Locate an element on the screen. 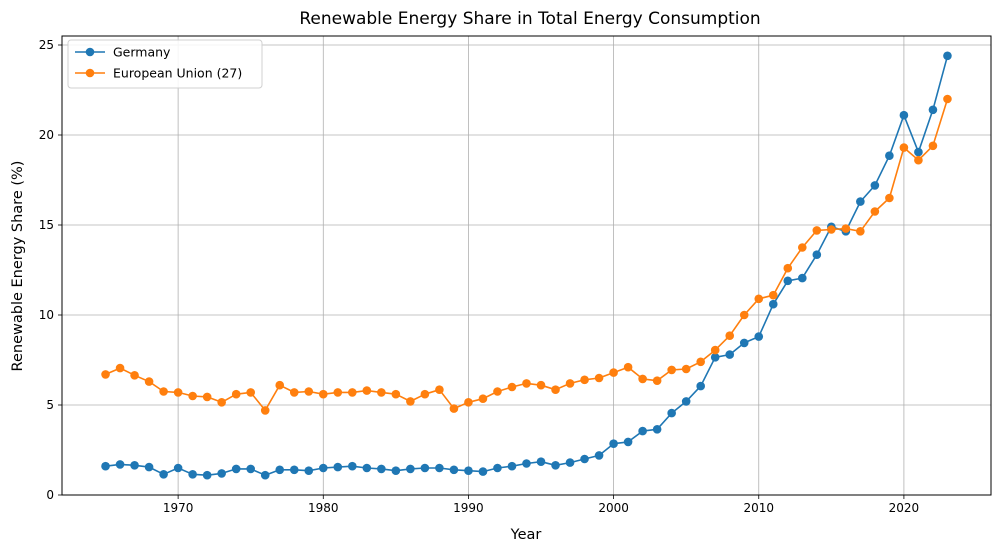 This screenshot has height=552, width=1000. legend: Germany European Union (27) is located at coordinates (165, 64).